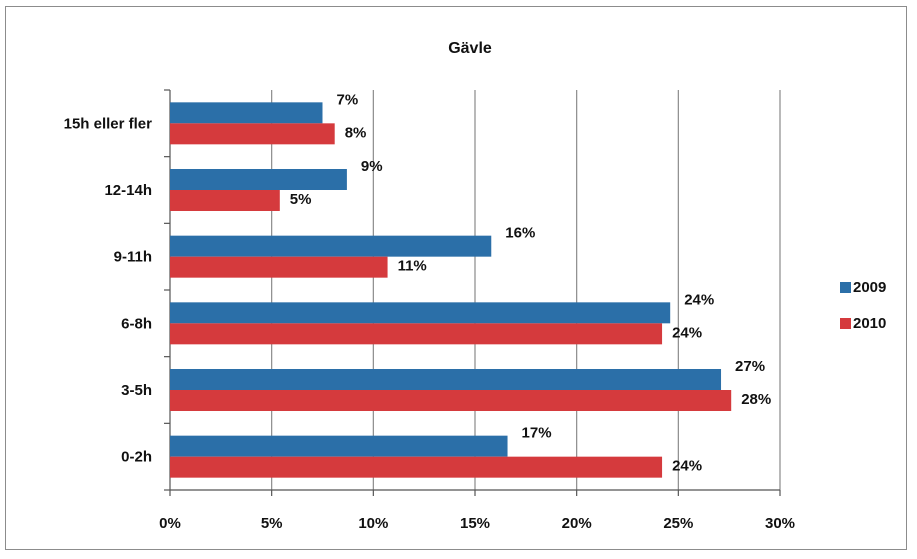 The width and height of the screenshot is (917, 559). I want to click on x-tick-label: 10%, so click(373, 523).